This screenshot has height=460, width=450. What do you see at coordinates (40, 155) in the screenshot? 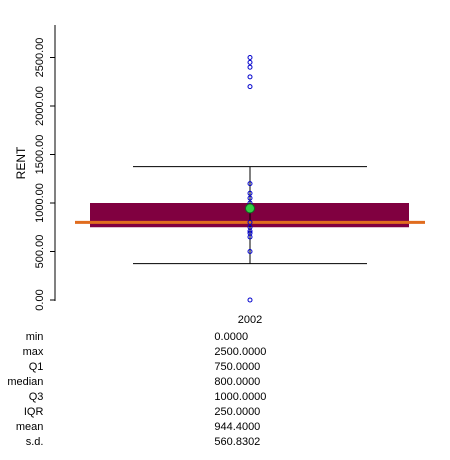
I see `y-tick-label: 1500.00` at bounding box center [40, 155].